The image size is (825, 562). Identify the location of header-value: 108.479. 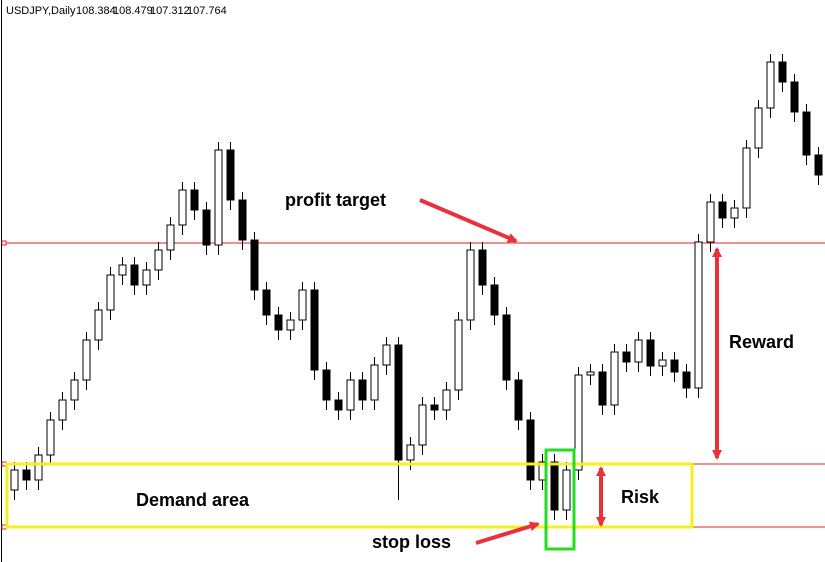
(133, 11).